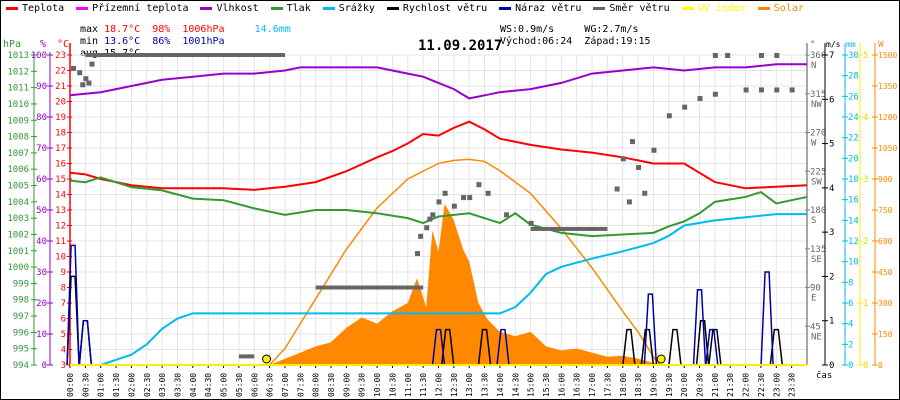 This screenshot has height=400, width=900. Describe the element at coordinates (152, 41) in the screenshot. I see `stats-min-row: min 13.6°C 86% 1001hPa` at that location.